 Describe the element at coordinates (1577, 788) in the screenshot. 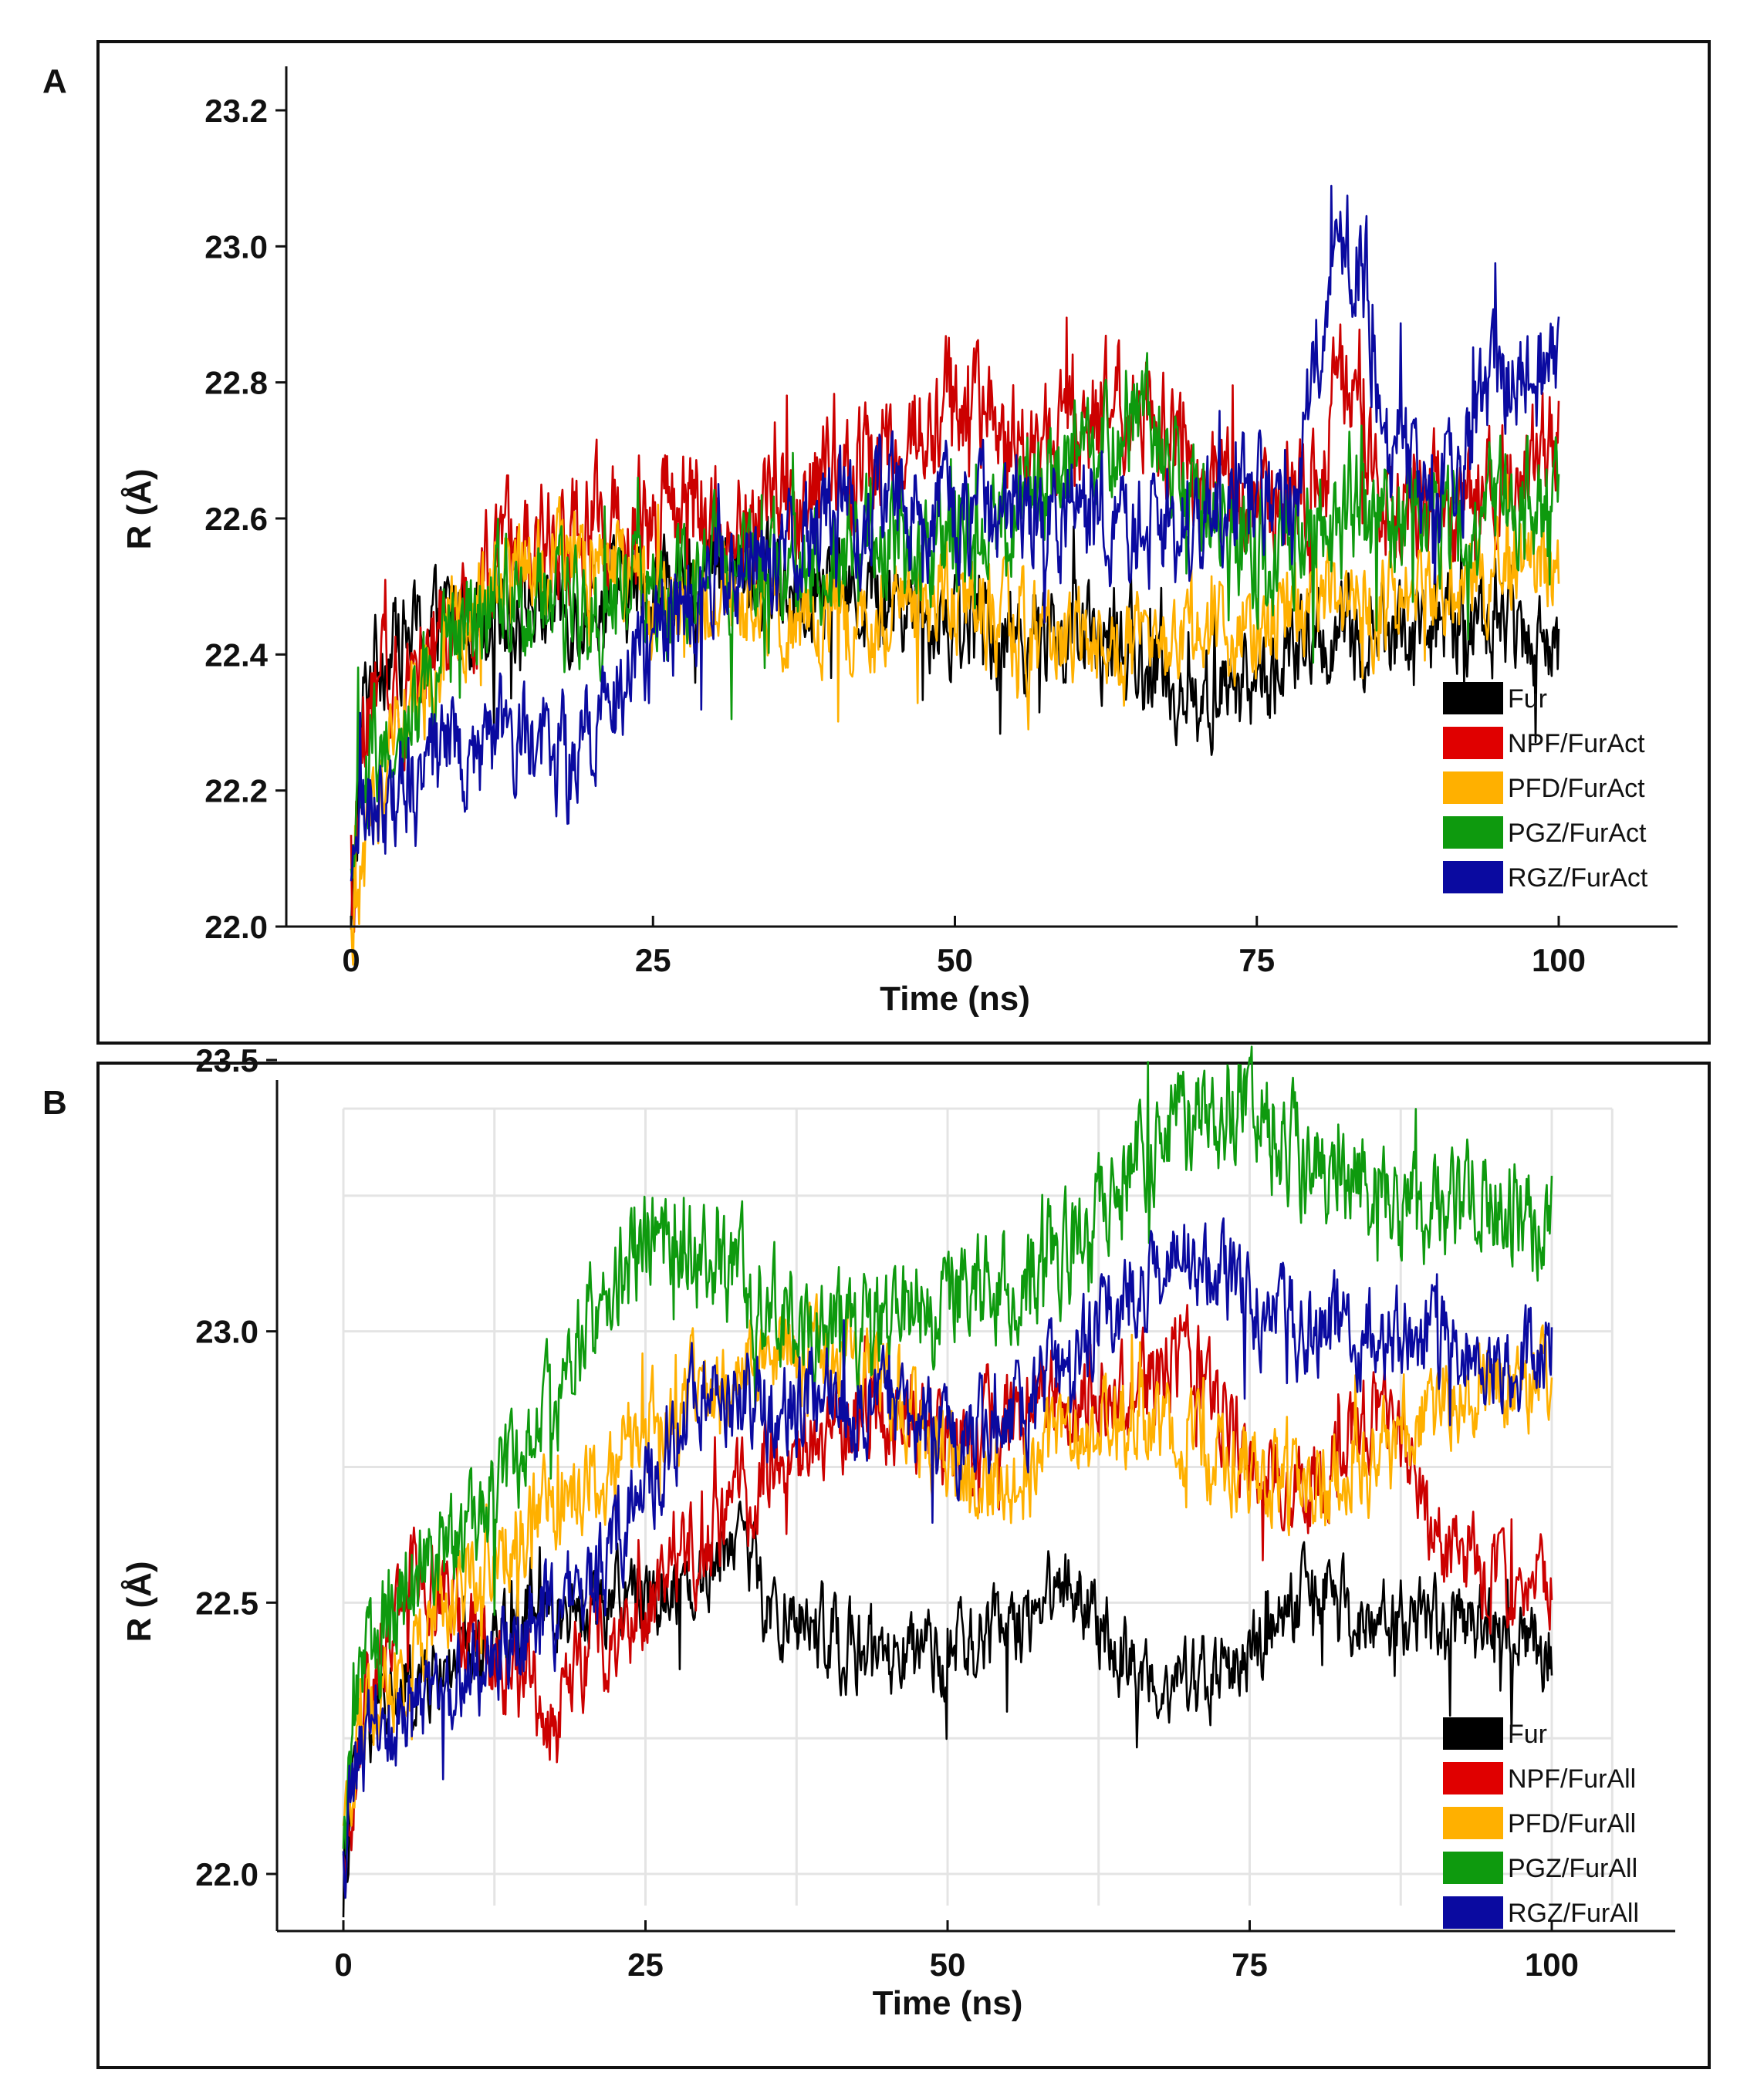

I see `legend-label: PFD/FurAct` at that location.